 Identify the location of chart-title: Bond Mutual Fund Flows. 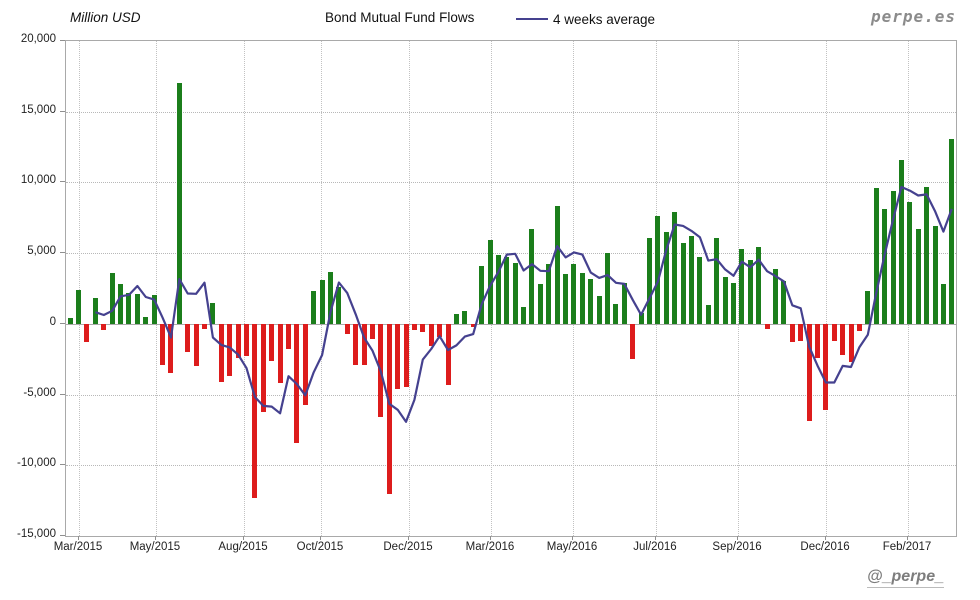
(400, 17).